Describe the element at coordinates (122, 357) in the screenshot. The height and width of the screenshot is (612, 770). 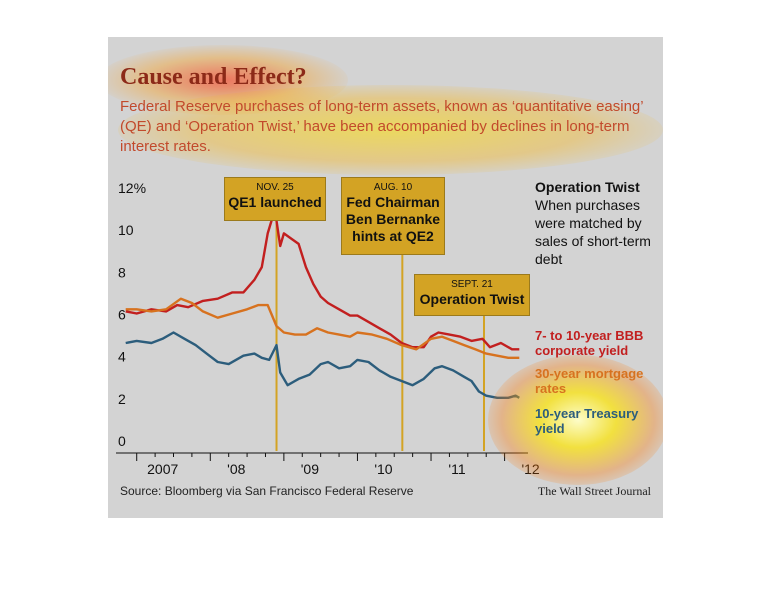
I see `y-tick-label: 4` at that location.